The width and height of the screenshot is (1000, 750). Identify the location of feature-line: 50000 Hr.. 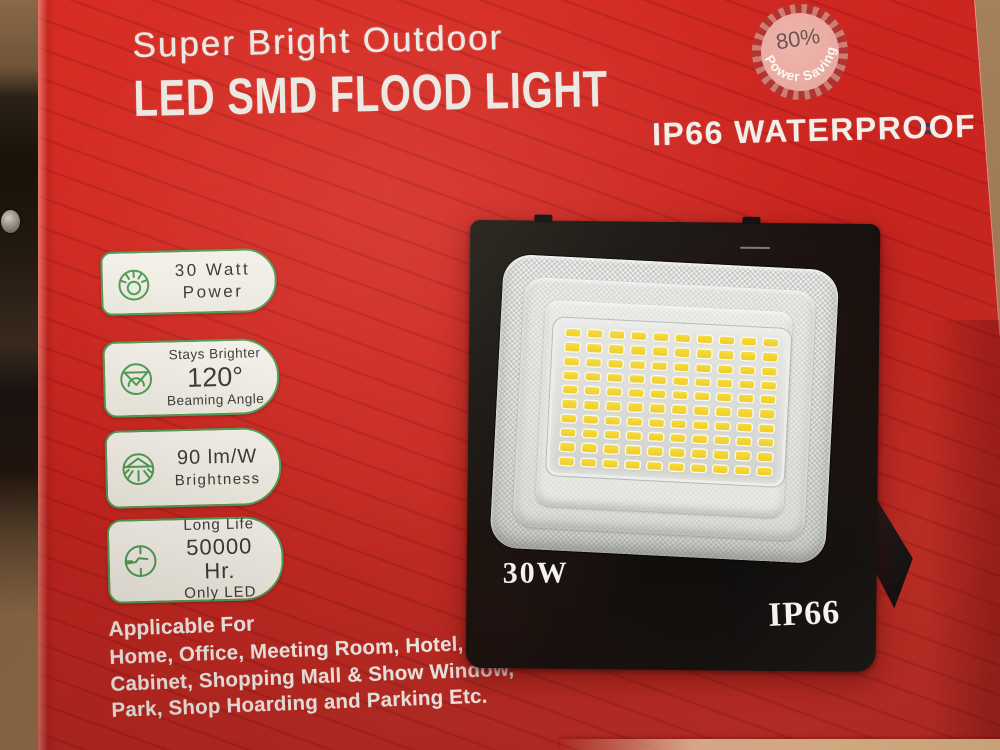
(219, 558).